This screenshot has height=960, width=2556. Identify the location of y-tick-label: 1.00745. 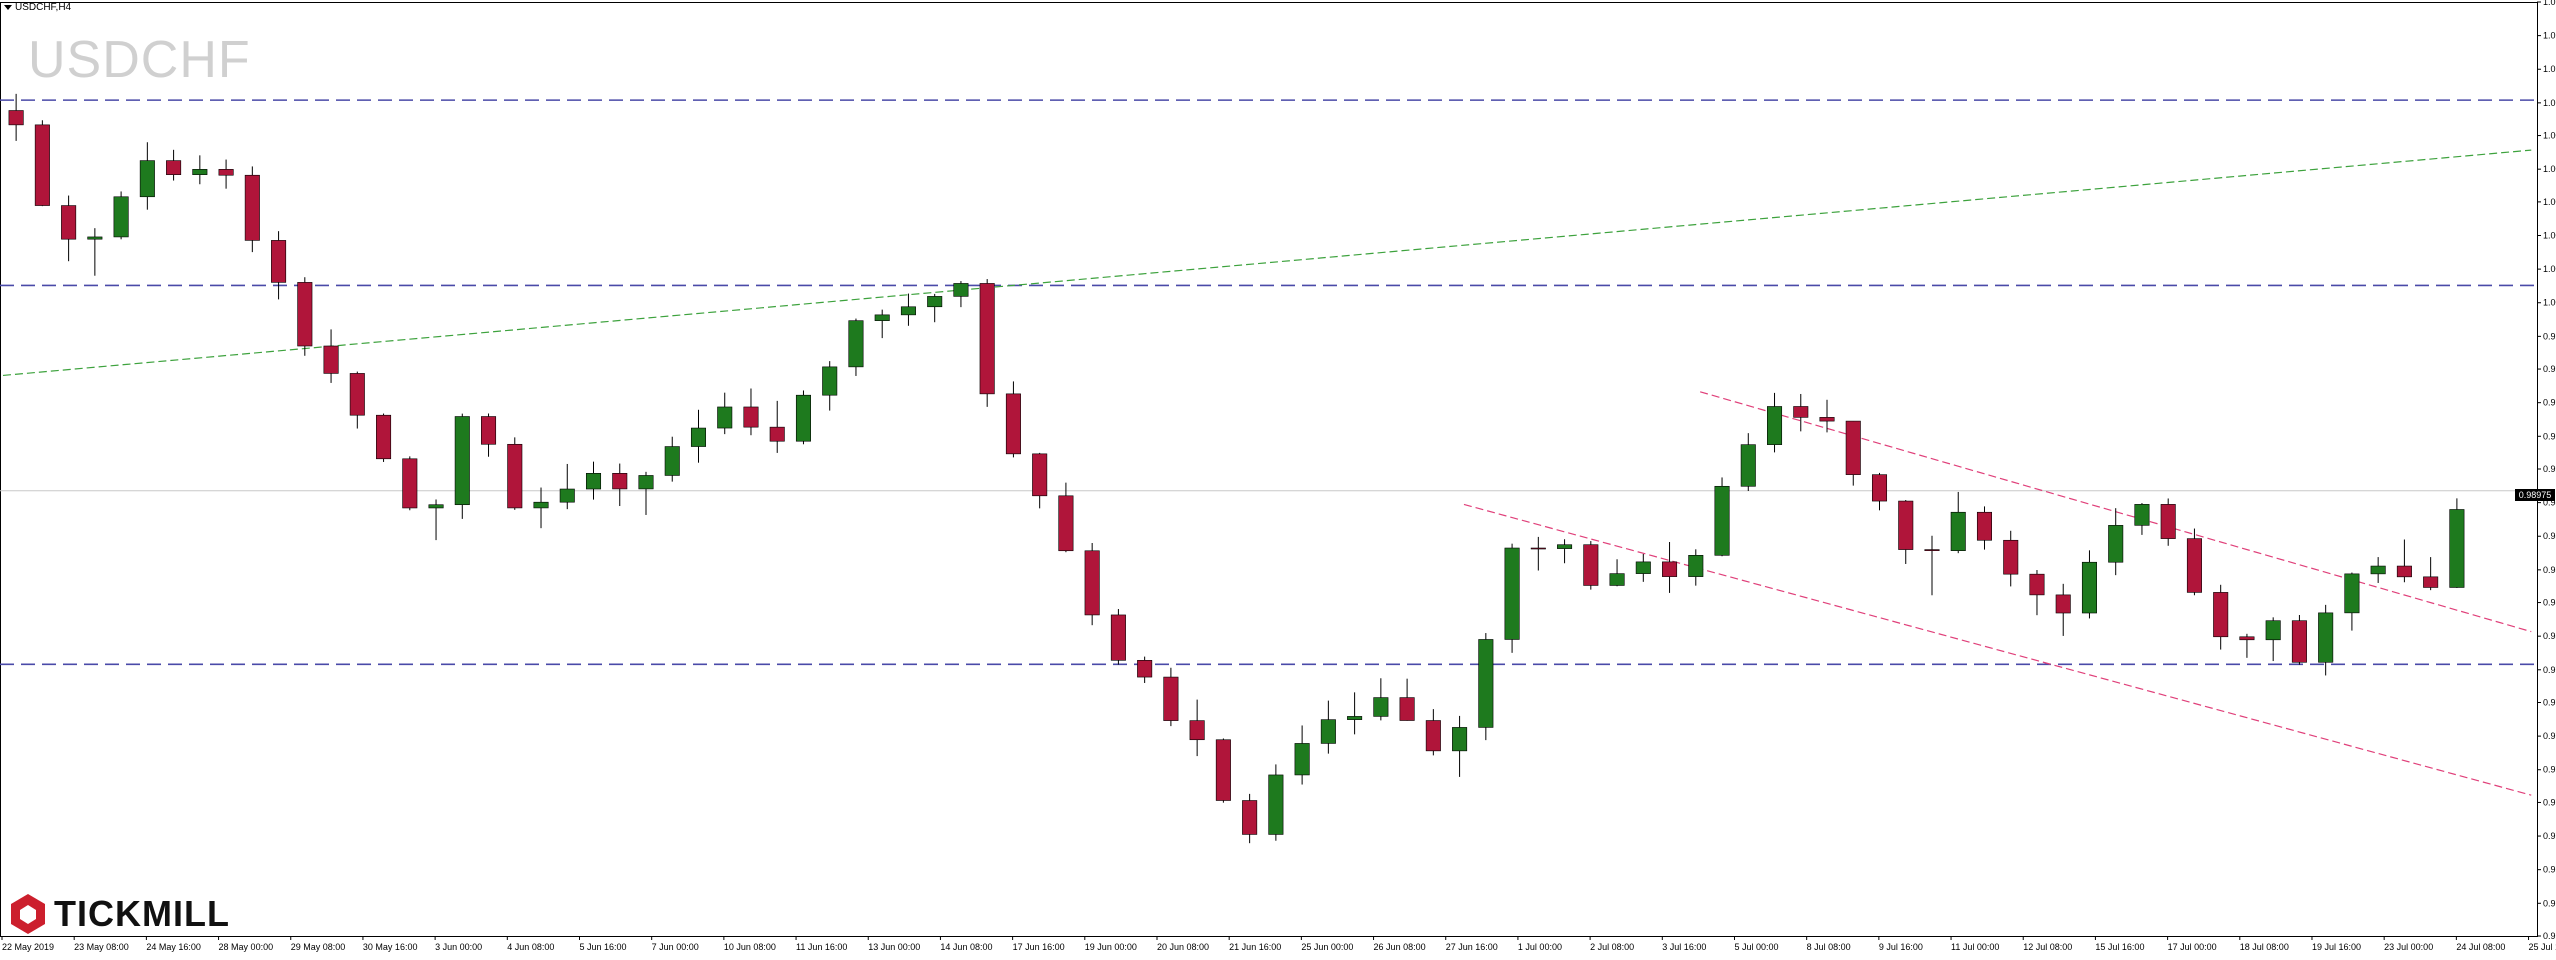
(2549, 169).